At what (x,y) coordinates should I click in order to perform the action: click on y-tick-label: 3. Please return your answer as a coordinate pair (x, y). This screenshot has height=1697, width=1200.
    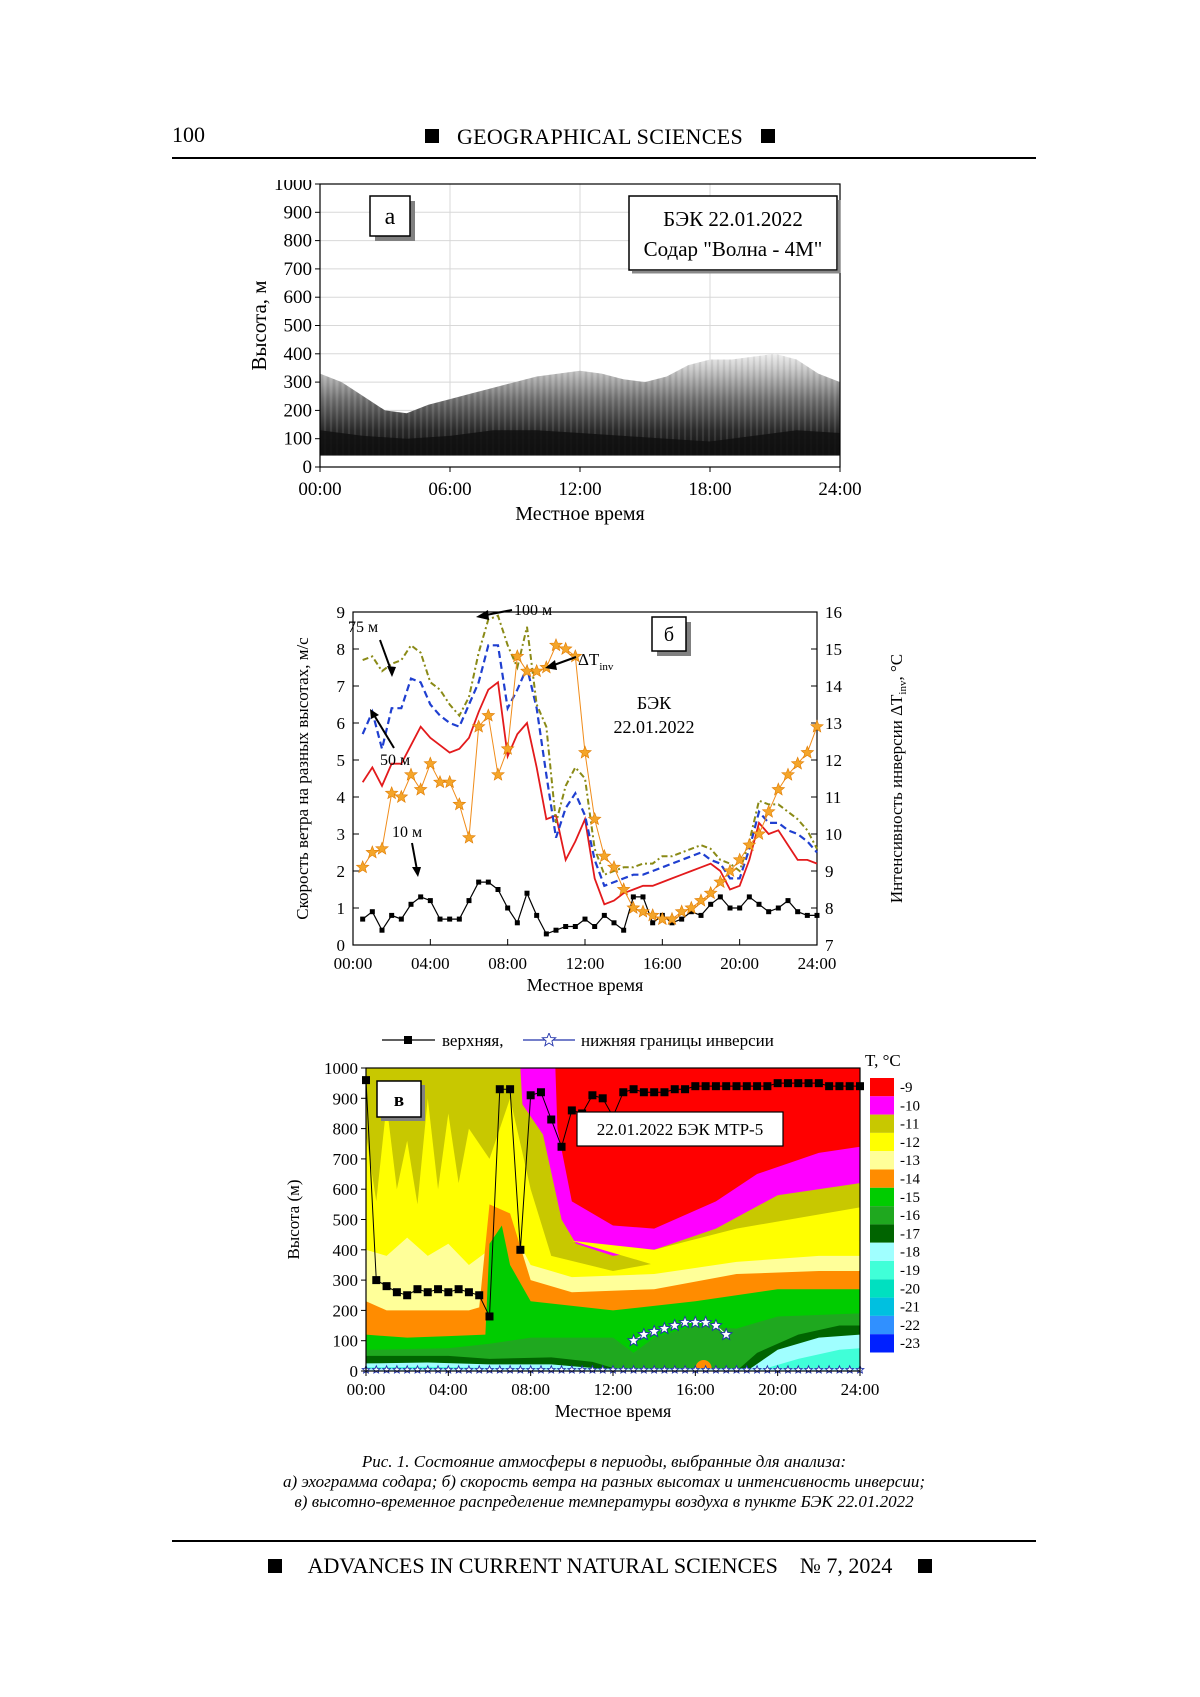
    Looking at the image, I should click on (341, 834).